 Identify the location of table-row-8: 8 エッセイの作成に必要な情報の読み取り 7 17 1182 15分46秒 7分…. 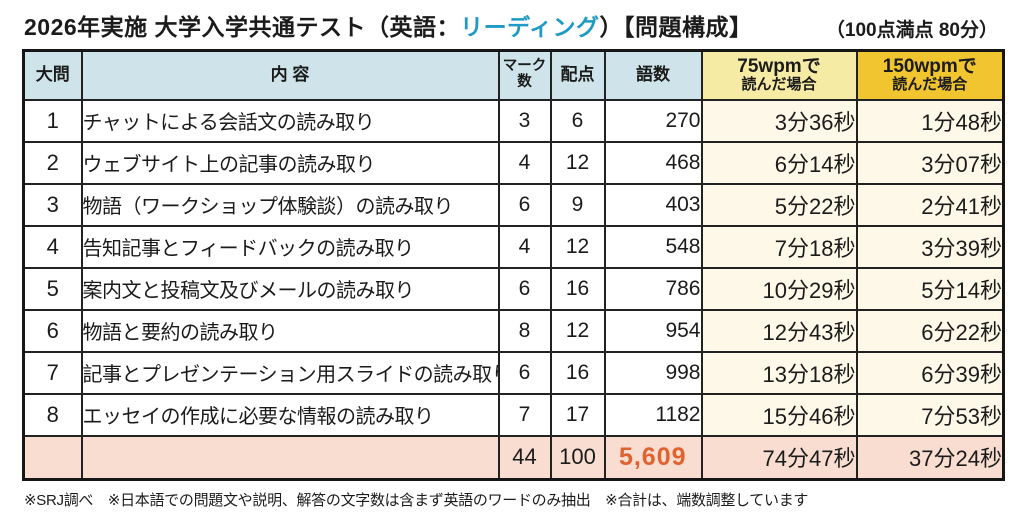
(513, 414).